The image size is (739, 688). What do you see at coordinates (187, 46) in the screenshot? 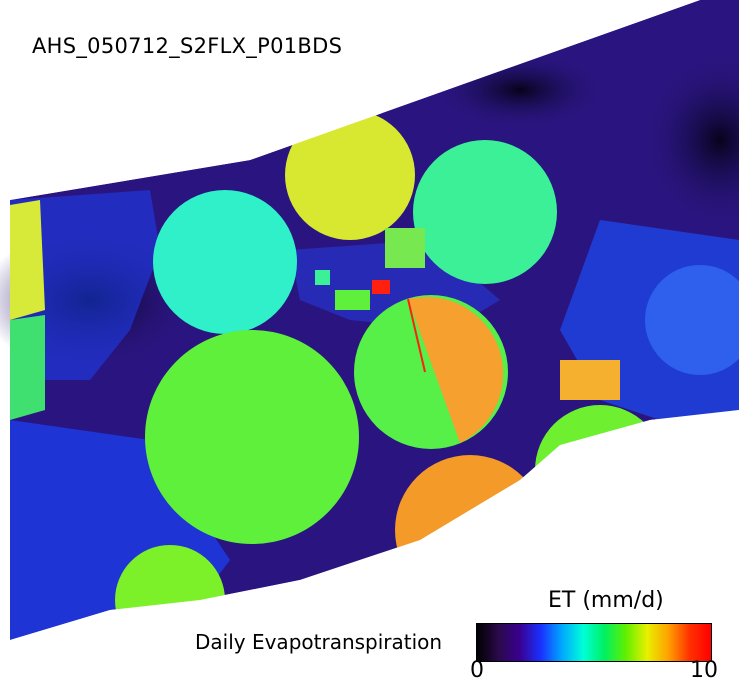
I see `image-title: AHS_050712_S2FLX_P01BDS` at bounding box center [187, 46].